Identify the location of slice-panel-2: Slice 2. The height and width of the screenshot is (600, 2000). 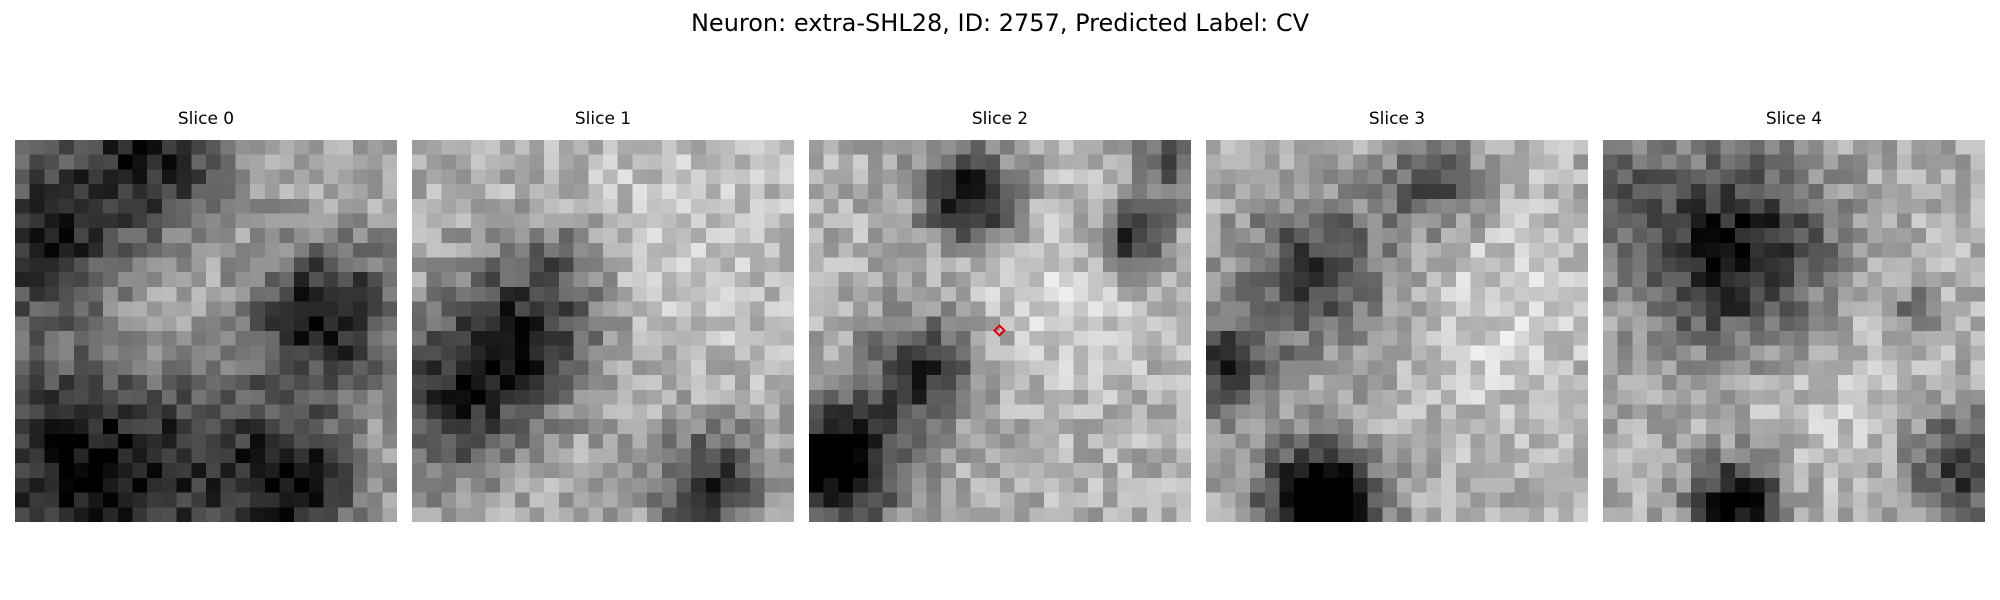
(1000, 315).